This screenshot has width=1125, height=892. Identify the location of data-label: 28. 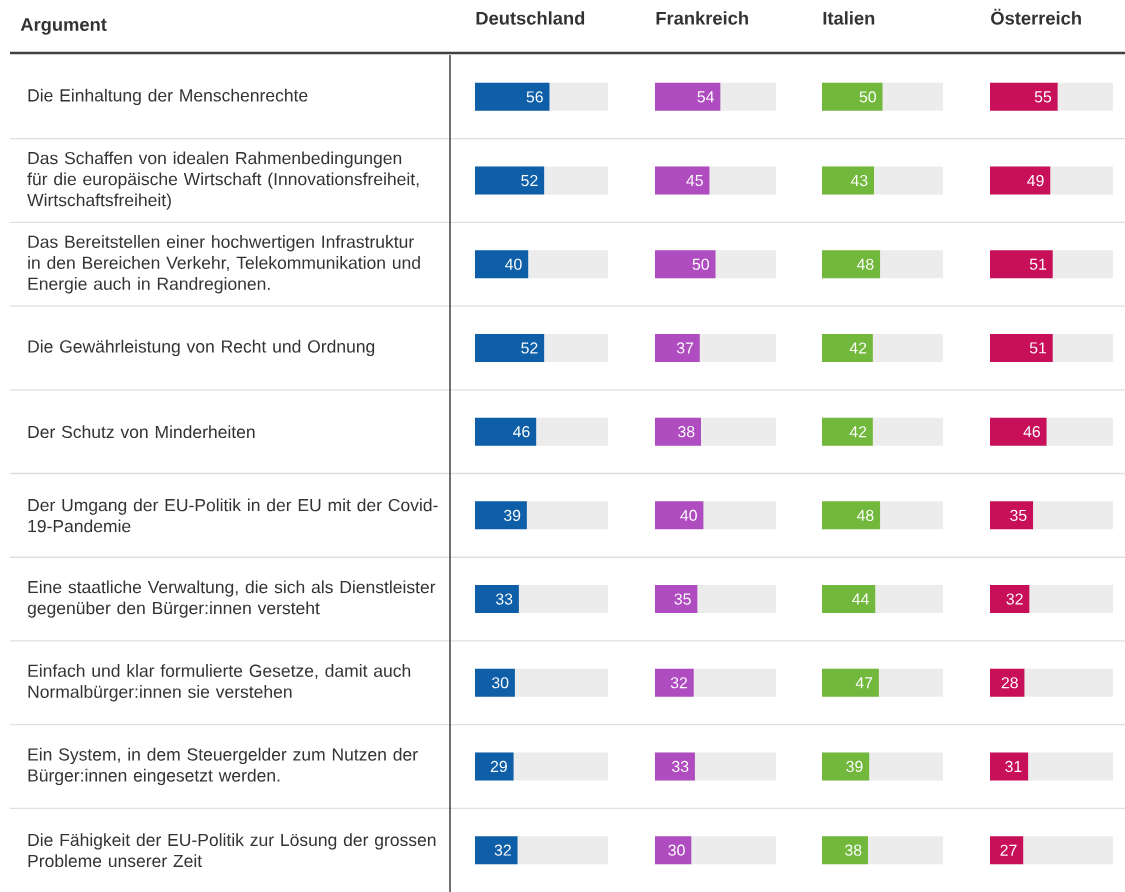
(1009, 683).